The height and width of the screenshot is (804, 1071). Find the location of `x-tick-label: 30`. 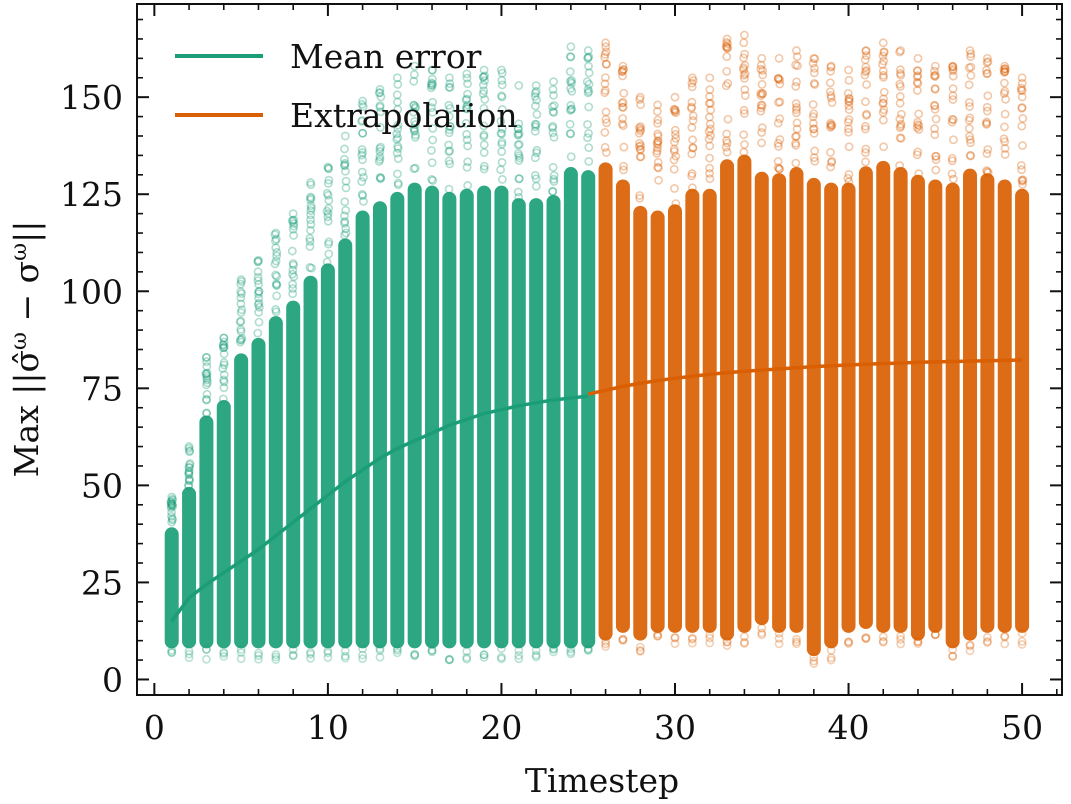

x-tick-label: 30 is located at coordinates (675, 727).